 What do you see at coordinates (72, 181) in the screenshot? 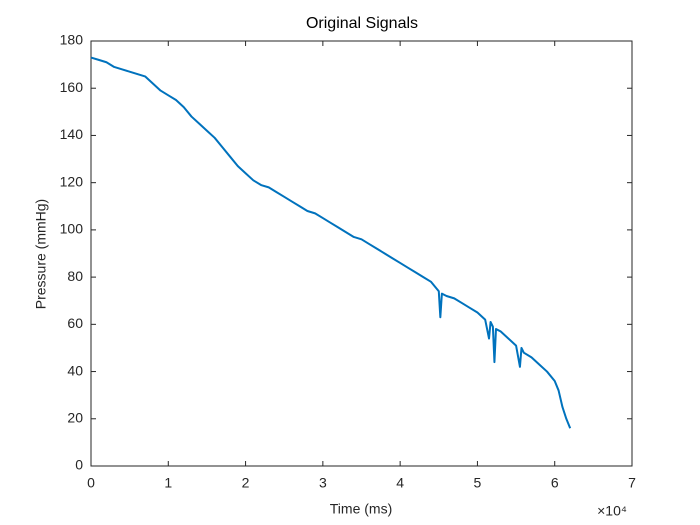
I see `y-tick-label: 120` at bounding box center [72, 181].